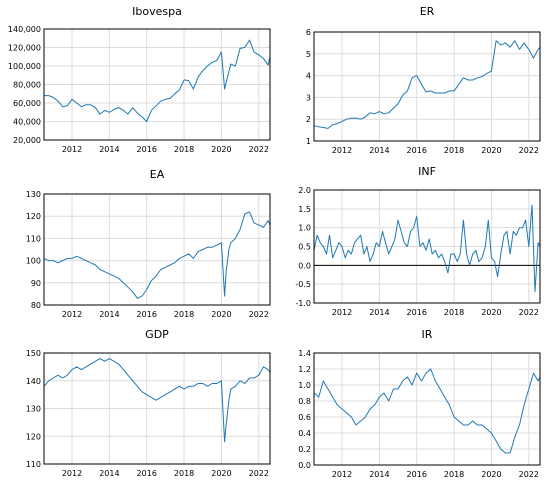 The height and width of the screenshot is (483, 550). What do you see at coordinates (304, 401) in the screenshot?
I see `y-tick-label: 0.8` at bounding box center [304, 401].